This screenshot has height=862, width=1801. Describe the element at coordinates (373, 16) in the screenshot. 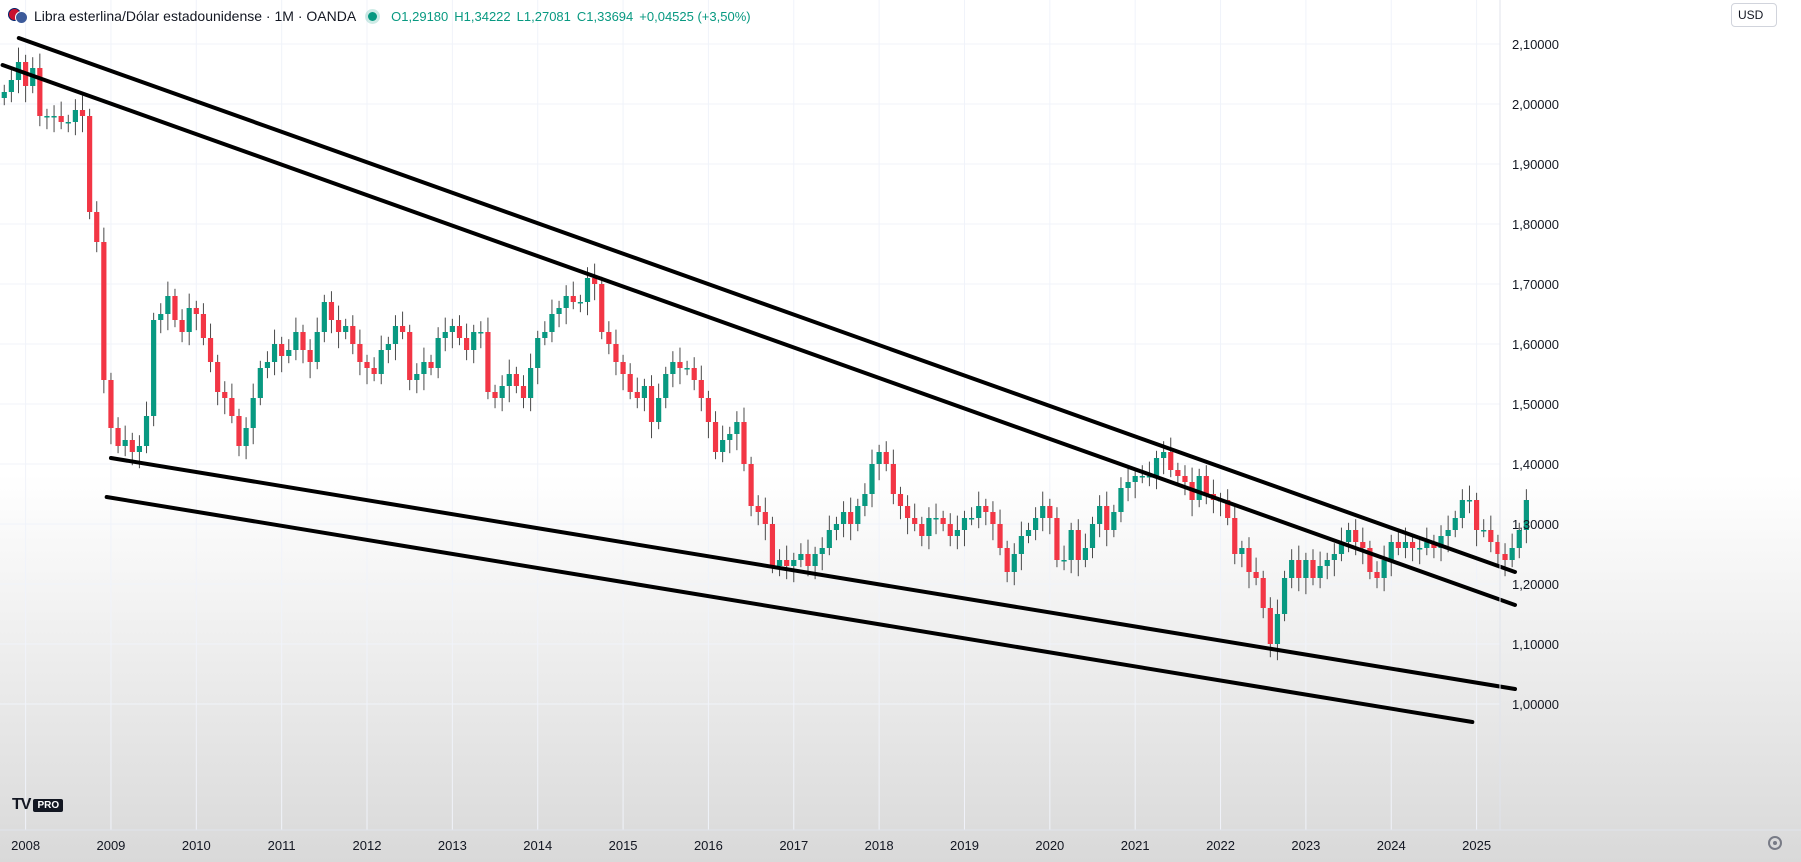

I see `market-status-icon` at that location.